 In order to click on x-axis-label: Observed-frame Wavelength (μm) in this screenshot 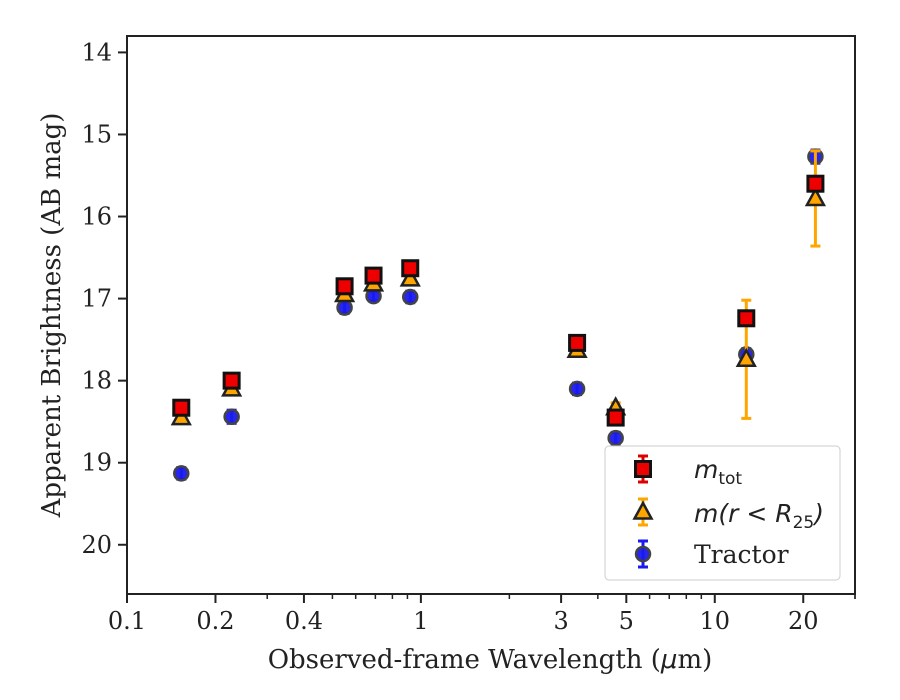, I will do `click(490, 660)`.